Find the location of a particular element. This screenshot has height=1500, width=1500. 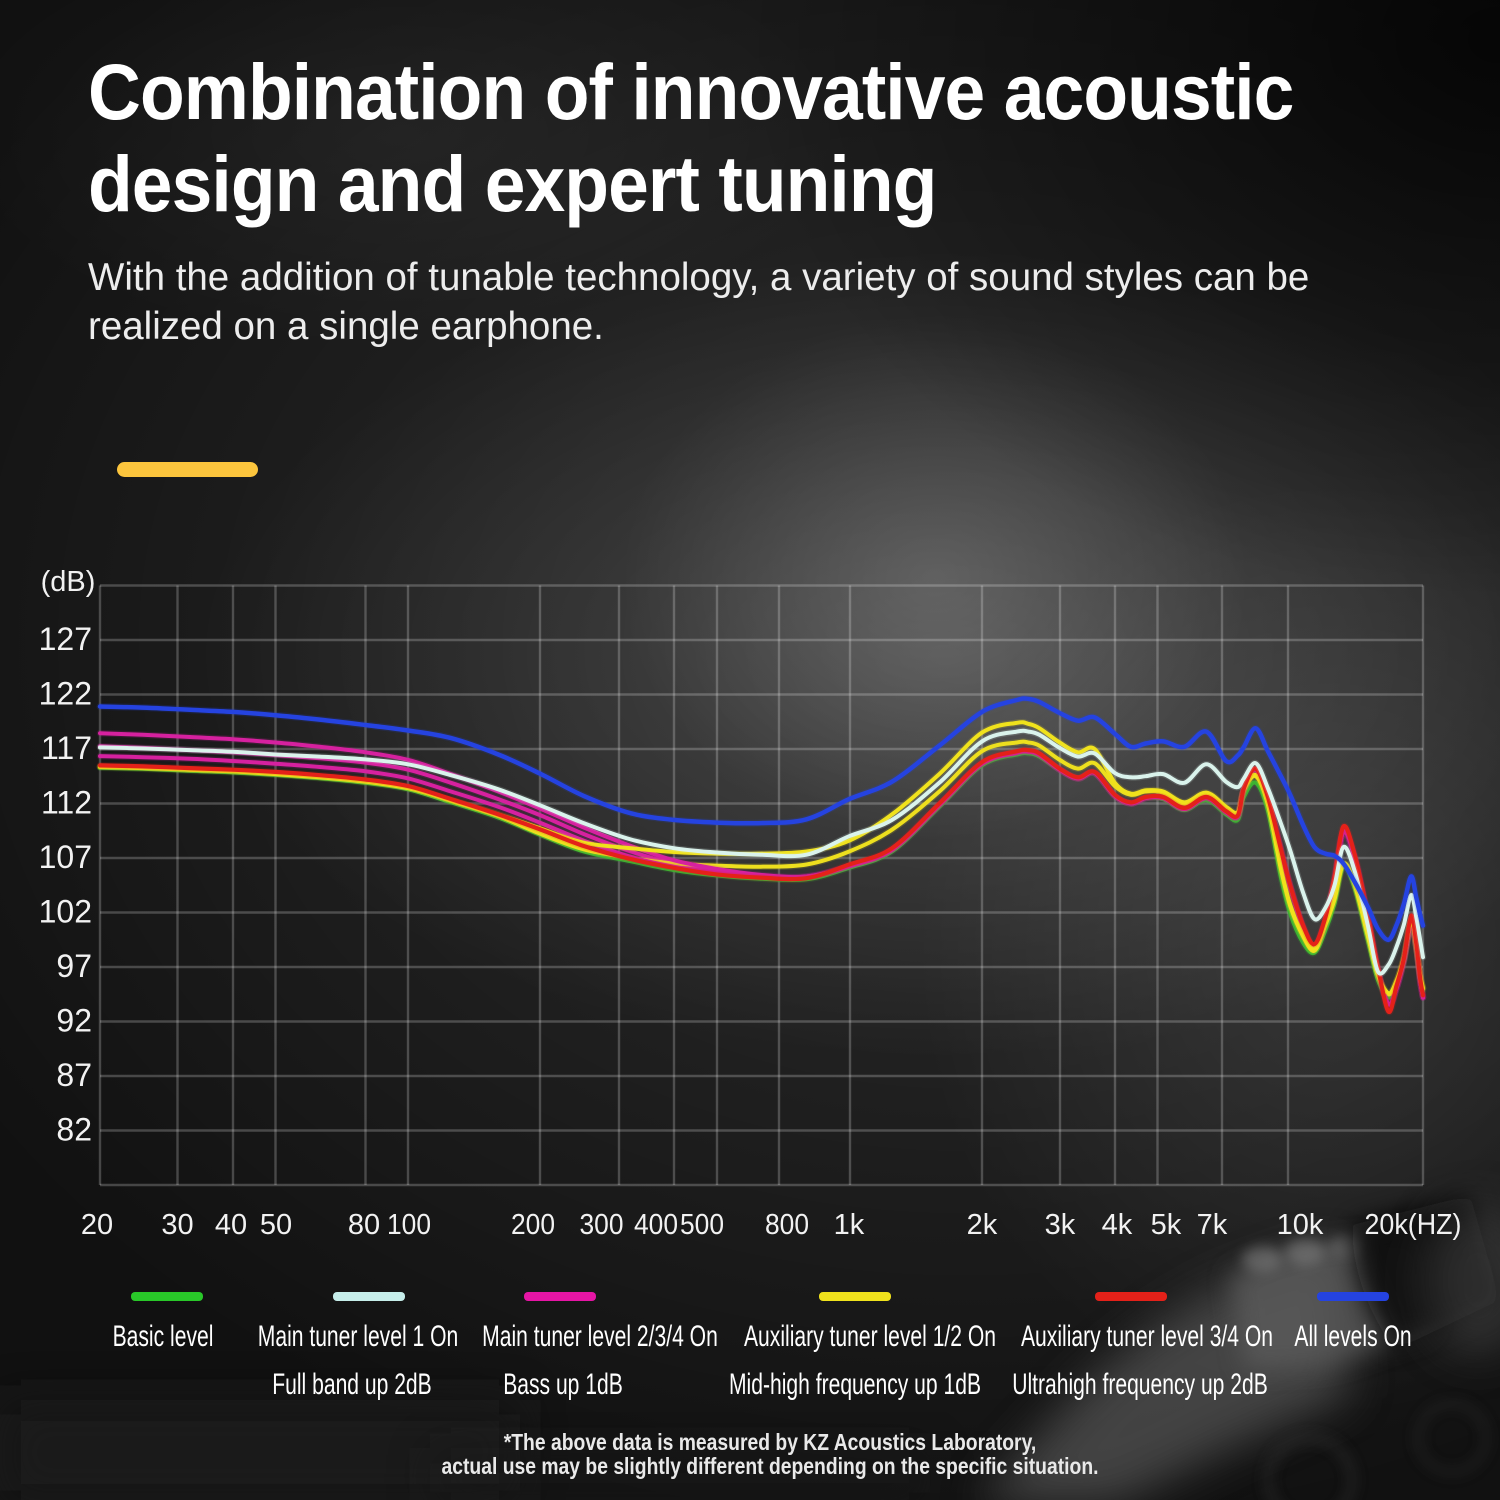

svg-text: 112 is located at coordinates (66, 803).